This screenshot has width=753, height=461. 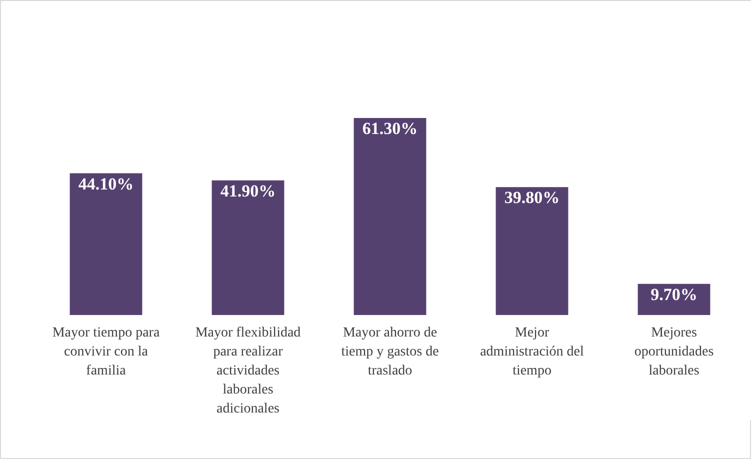 I want to click on data-label: 44.10%, so click(x=106, y=184).